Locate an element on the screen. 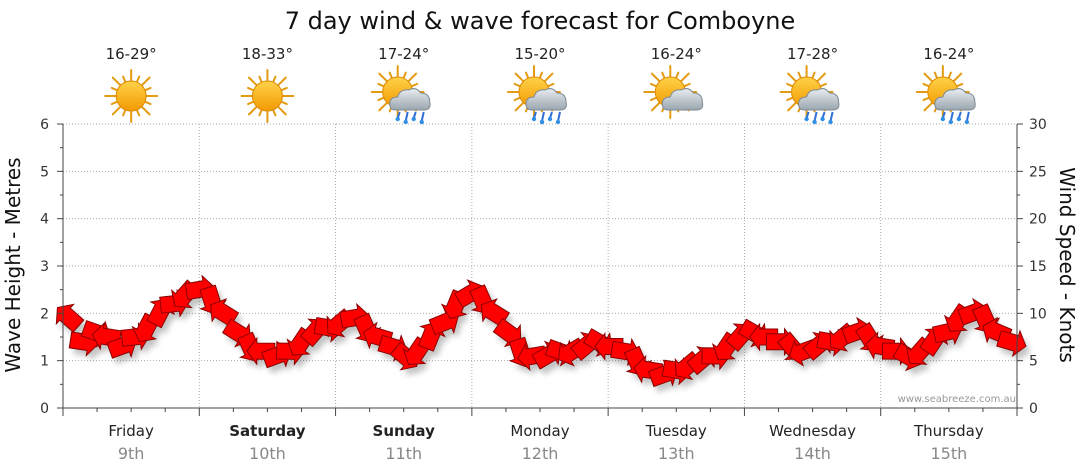 The width and height of the screenshot is (1080, 475). y-tick-label-right: 0 is located at coordinates (1033, 409).